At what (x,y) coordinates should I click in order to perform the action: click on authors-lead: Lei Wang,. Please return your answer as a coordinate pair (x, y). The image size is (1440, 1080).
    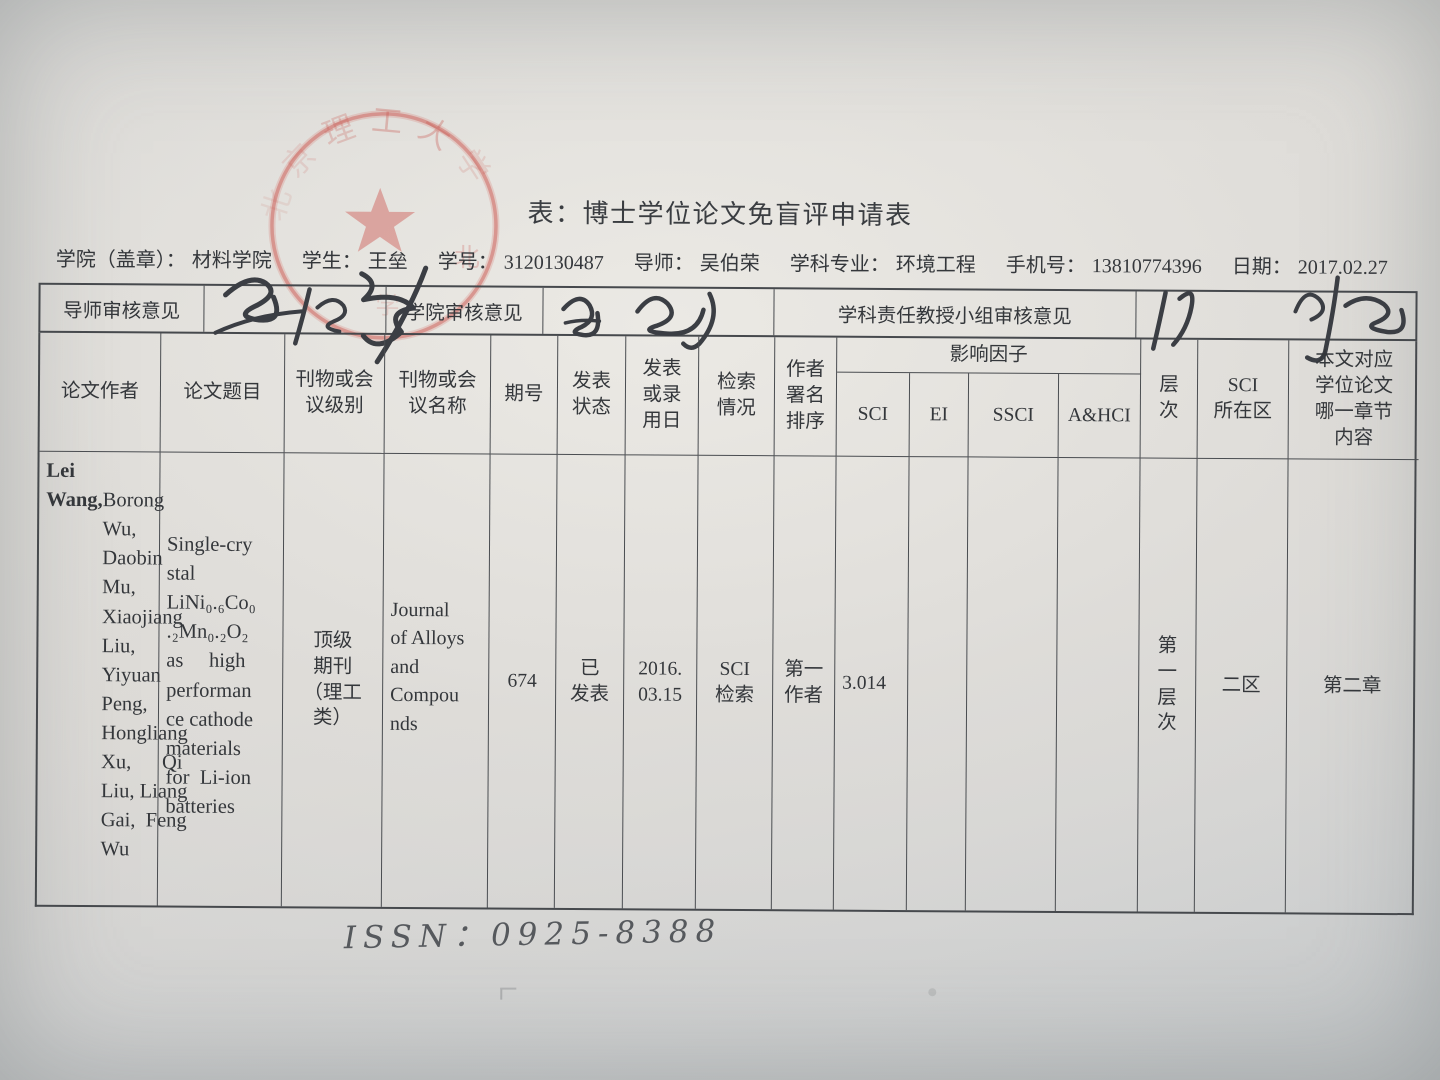
    Looking at the image, I should click on (74, 485).